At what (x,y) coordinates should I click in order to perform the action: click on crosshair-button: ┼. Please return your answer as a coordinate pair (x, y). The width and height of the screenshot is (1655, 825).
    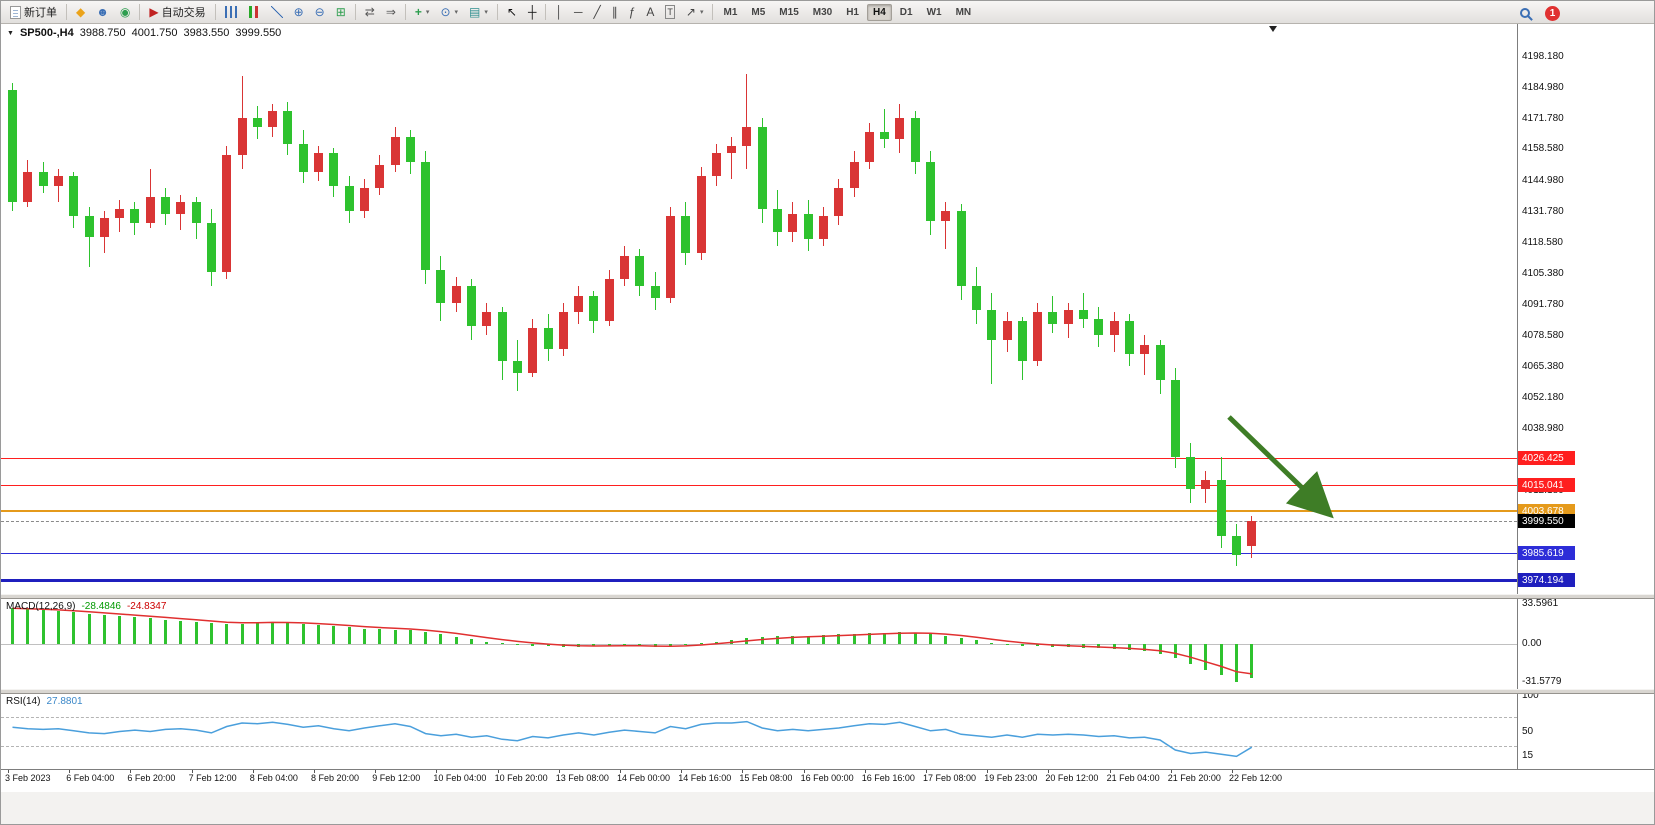
    Looking at the image, I should click on (532, 12).